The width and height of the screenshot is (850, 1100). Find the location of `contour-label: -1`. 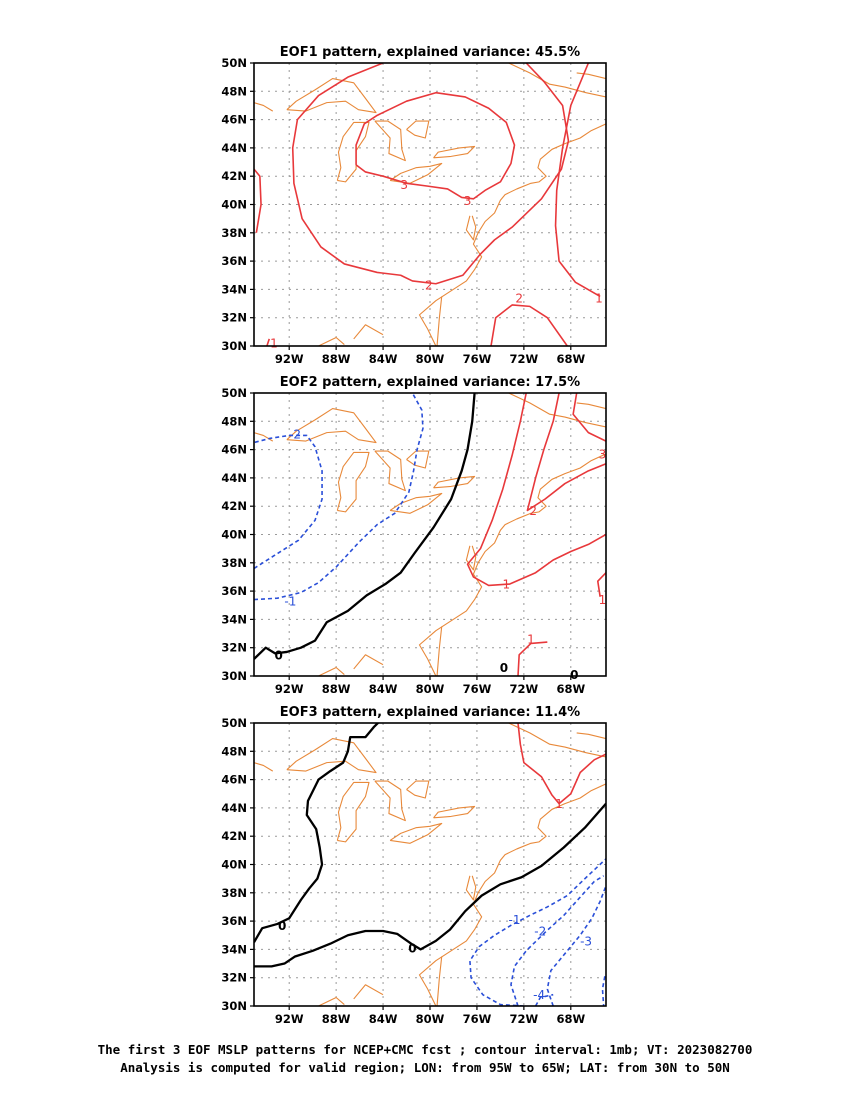

contour-label: -1 is located at coordinates (290, 602).